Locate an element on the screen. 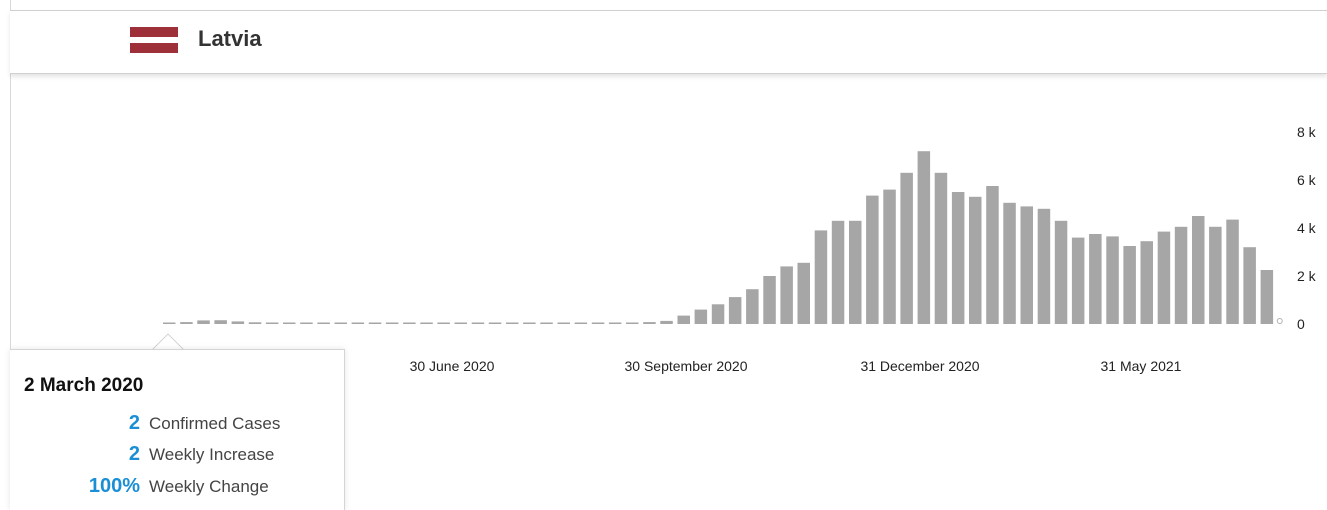 The width and height of the screenshot is (1327, 510). confirmed-cases-label: Confirmed Cases is located at coordinates (215, 423).